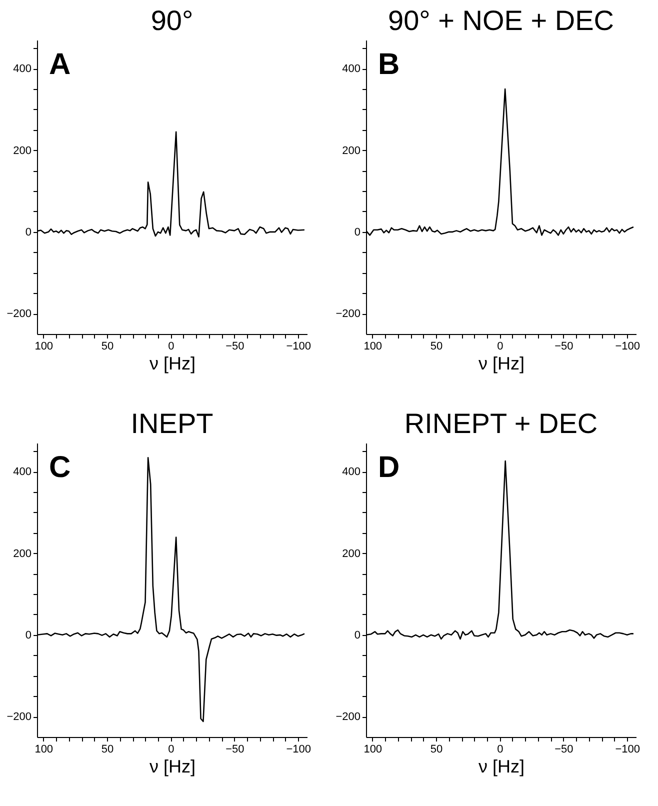 This screenshot has height=806, width=658. Describe the element at coordinates (501, 20) in the screenshot. I see `chart-title: 90° + NOE + DEC` at that location.